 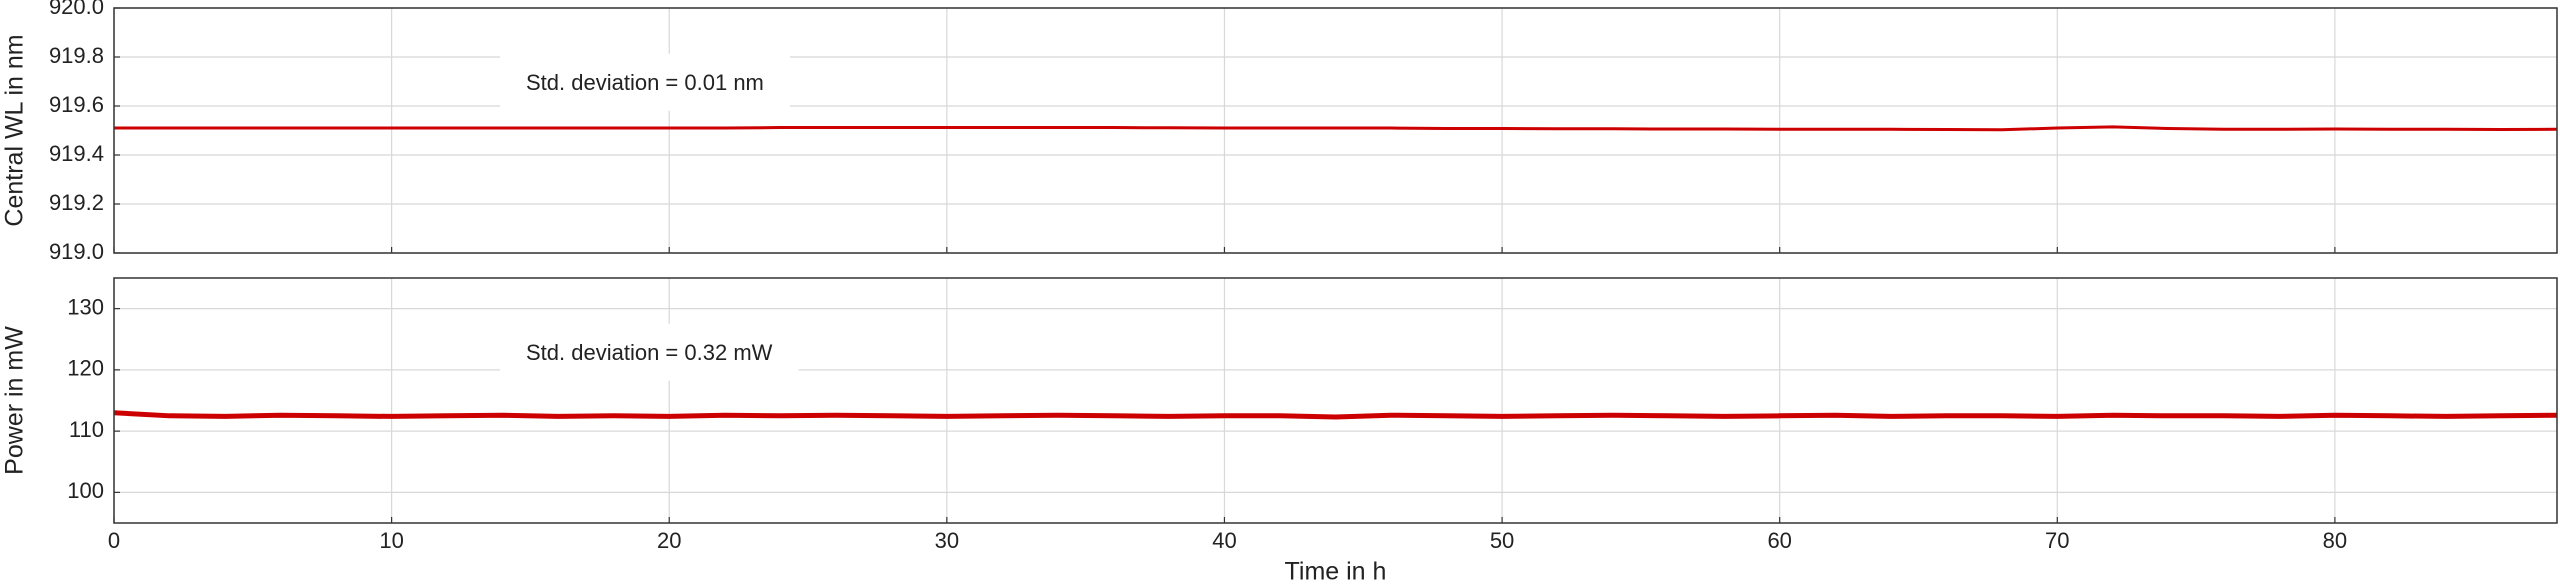 What do you see at coordinates (669, 540) in the screenshot?
I see `x-tick-label: 20` at bounding box center [669, 540].